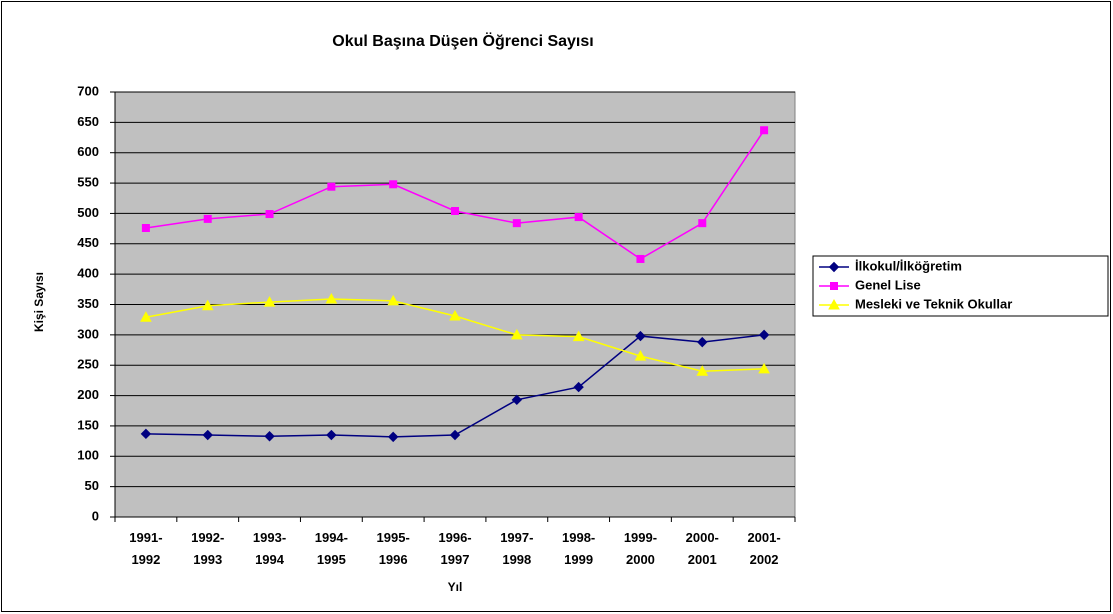 The image size is (1113, 614). I want to click on y-tick-label: 200, so click(88, 394).